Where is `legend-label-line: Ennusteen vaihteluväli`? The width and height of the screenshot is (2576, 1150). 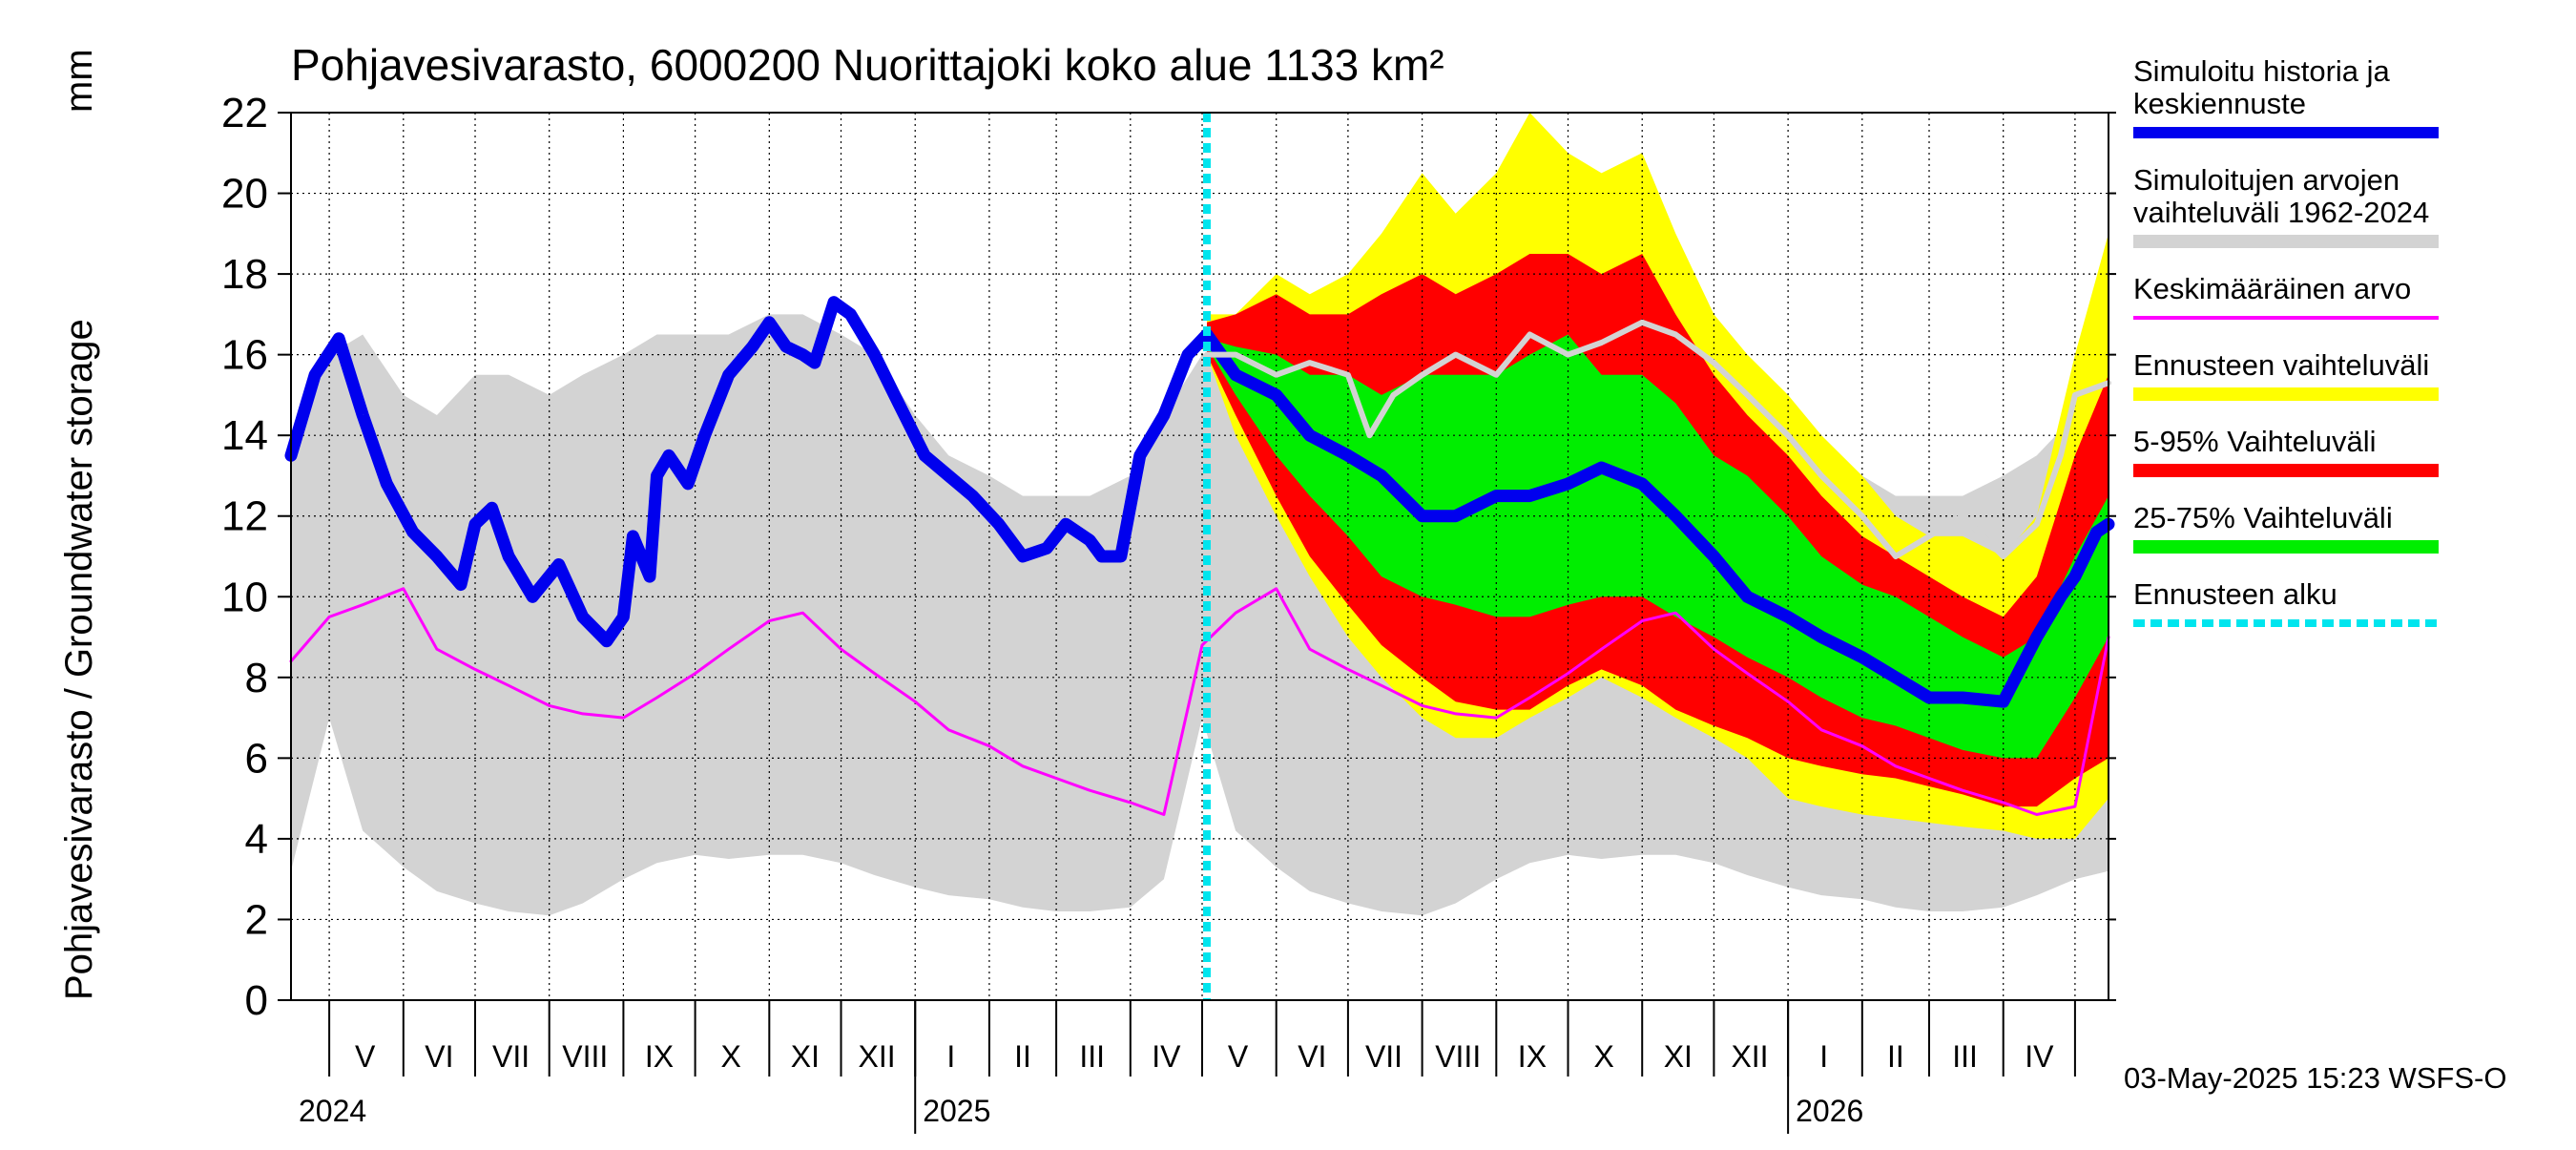 legend-label-line: Ennusteen vaihteluväli is located at coordinates (2281, 365).